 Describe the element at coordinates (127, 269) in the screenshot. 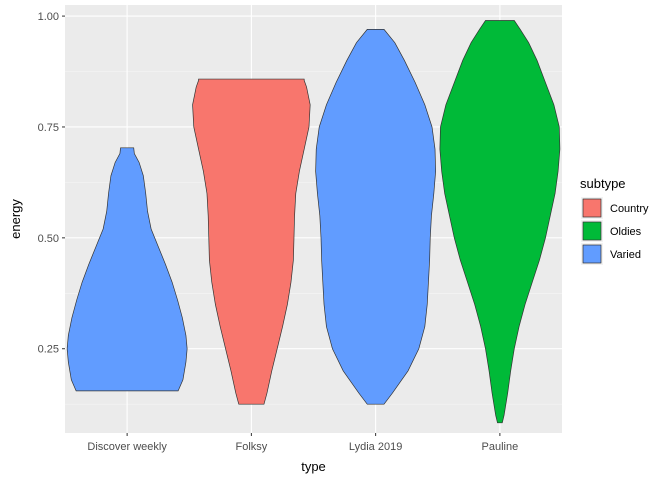

I see `violin-discover-weekly` at that location.